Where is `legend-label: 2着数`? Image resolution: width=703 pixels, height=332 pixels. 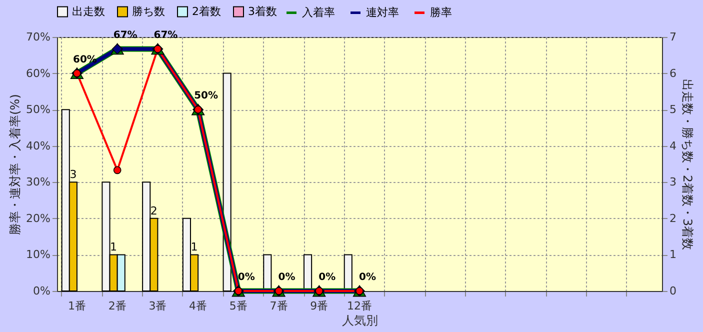
legend-label: 2着数 is located at coordinates (206, 11).